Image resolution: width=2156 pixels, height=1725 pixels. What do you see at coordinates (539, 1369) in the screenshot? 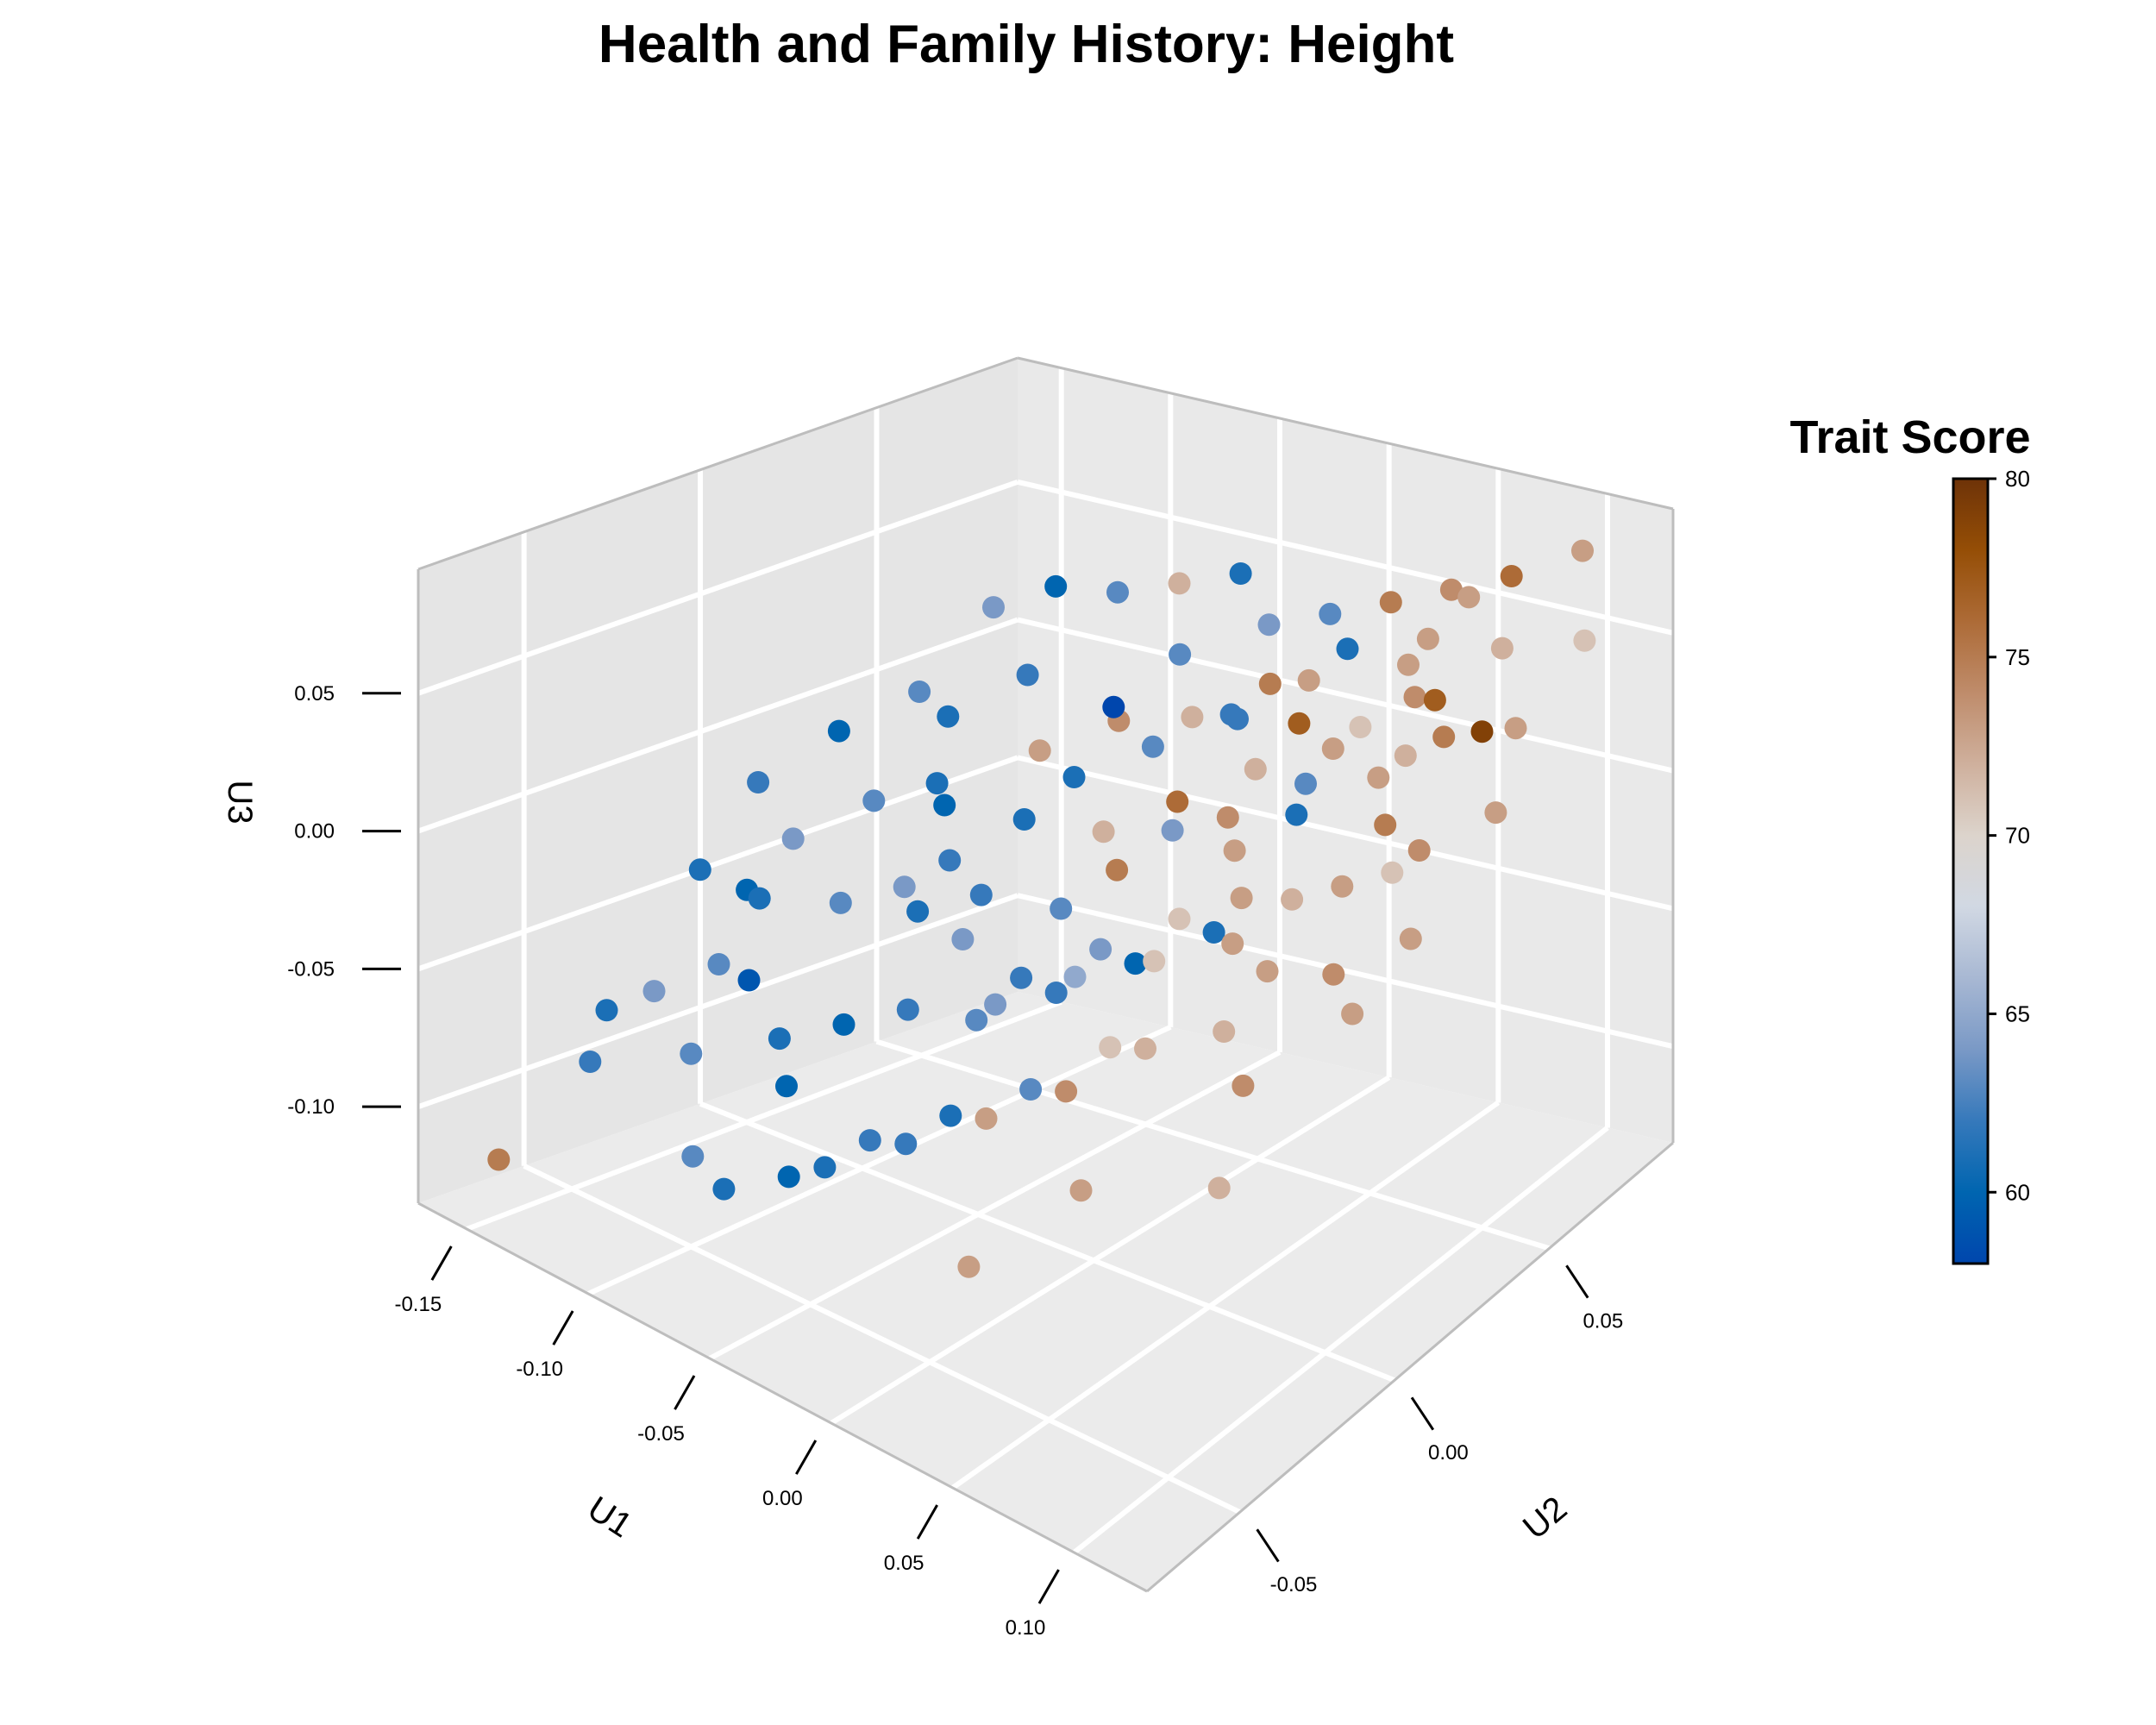
I see `x-tick-label: -0.10` at bounding box center [539, 1369].